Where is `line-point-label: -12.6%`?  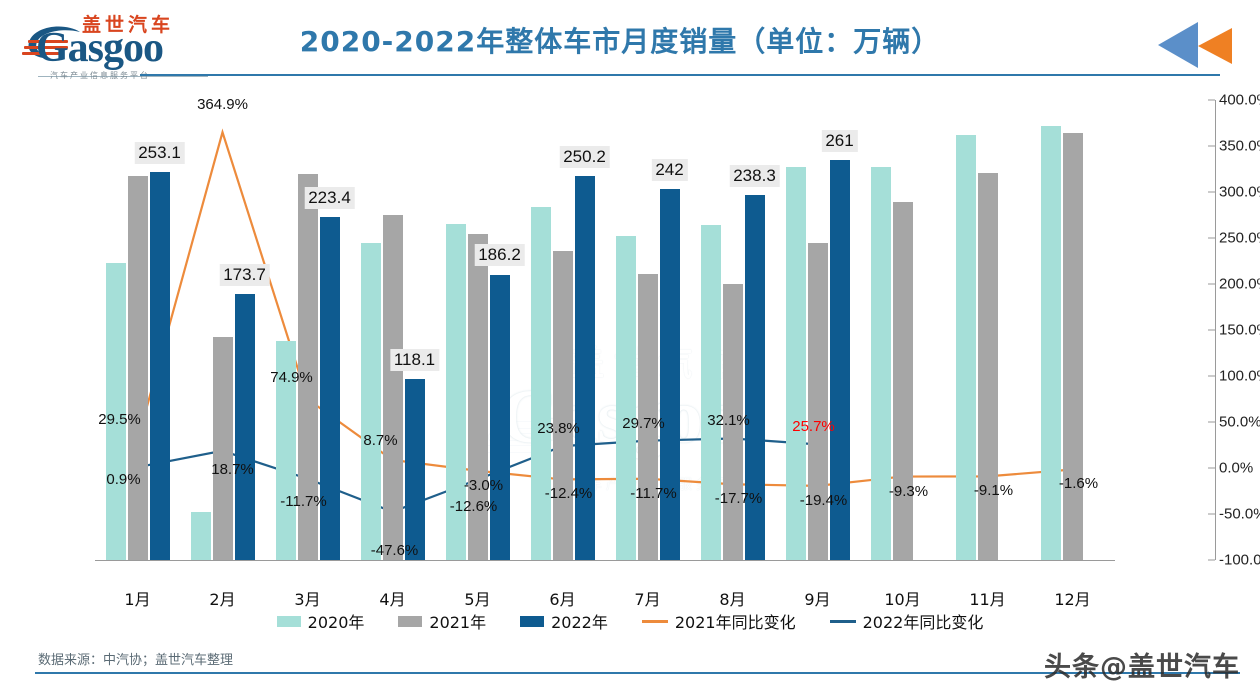 line-point-label: -12.6% is located at coordinates (473, 506).